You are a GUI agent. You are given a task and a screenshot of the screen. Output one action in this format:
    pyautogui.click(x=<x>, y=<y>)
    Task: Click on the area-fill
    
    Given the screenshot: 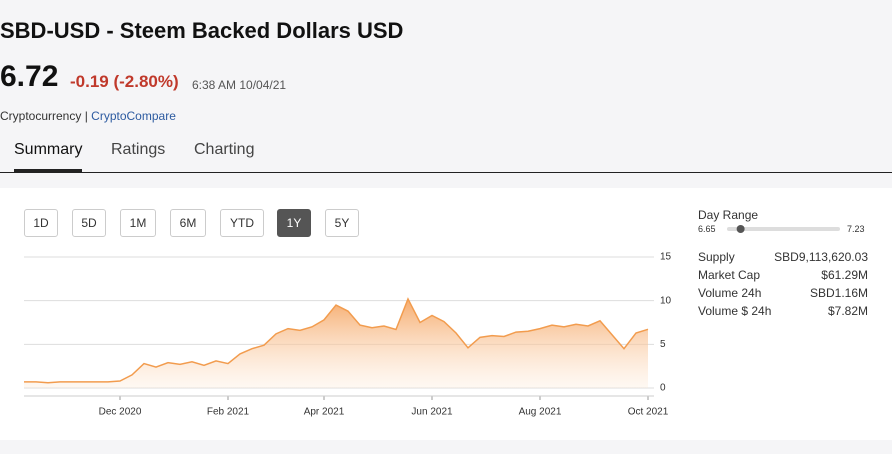 What is the action you would take?
    pyautogui.click(x=336, y=343)
    